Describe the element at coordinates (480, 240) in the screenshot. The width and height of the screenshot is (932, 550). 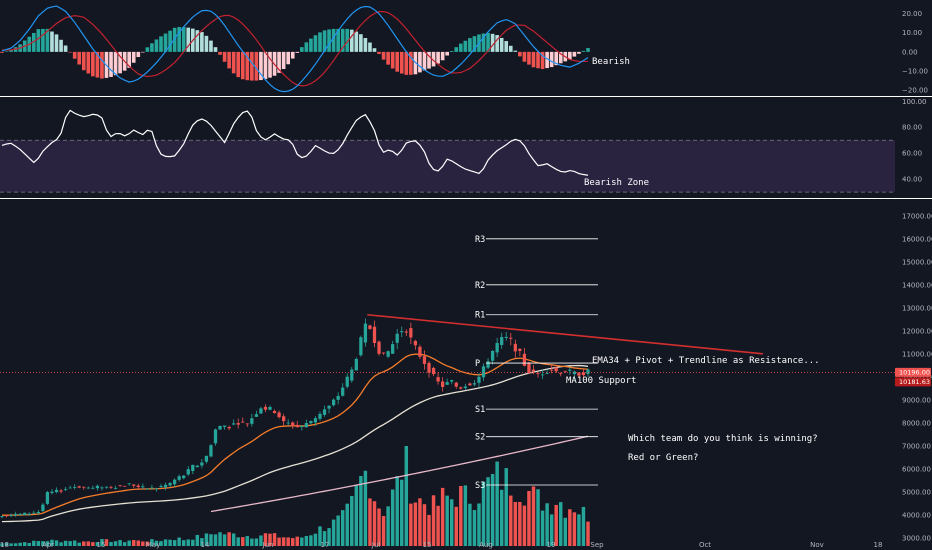
I see `pivot-label-r3: R3` at that location.